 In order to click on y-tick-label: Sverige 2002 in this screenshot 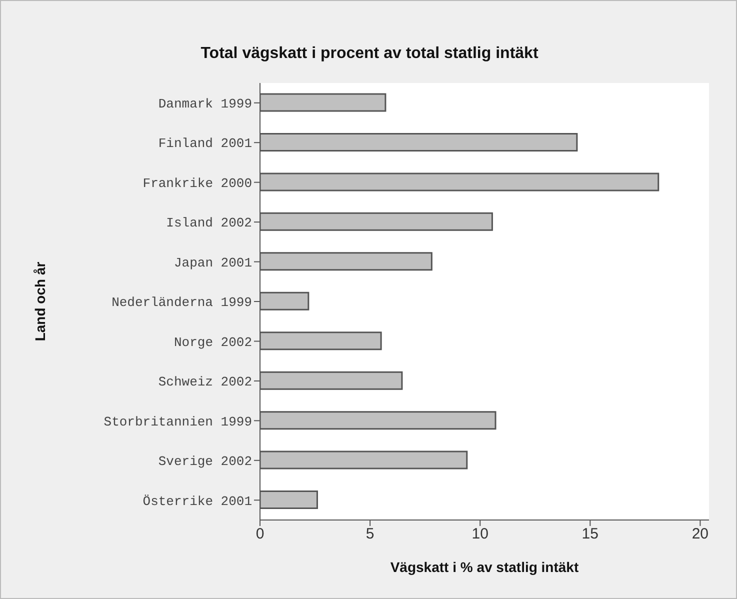, I will do `click(205, 462)`.